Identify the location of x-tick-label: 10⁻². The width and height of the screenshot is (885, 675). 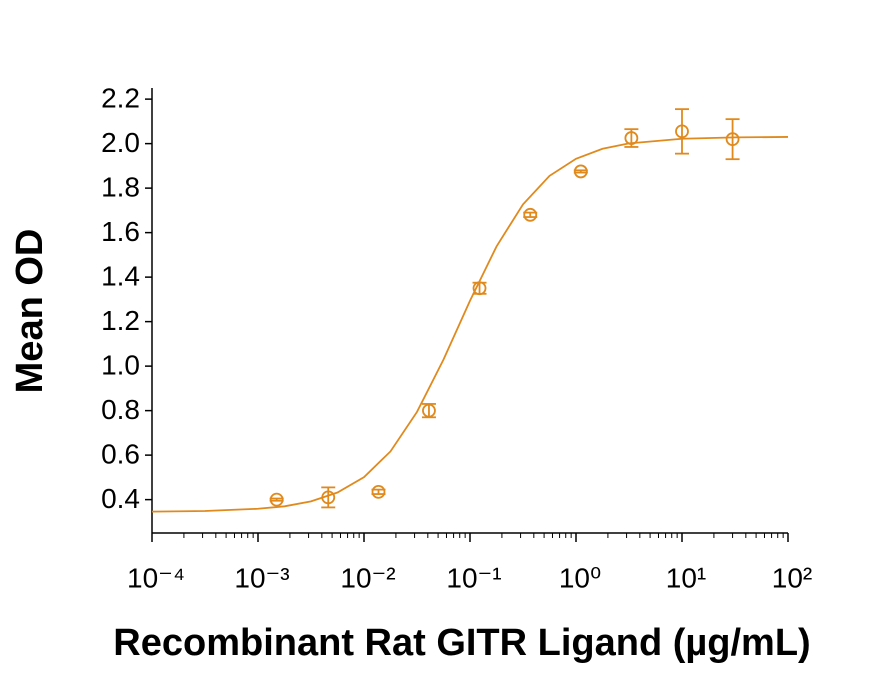
(367, 577).